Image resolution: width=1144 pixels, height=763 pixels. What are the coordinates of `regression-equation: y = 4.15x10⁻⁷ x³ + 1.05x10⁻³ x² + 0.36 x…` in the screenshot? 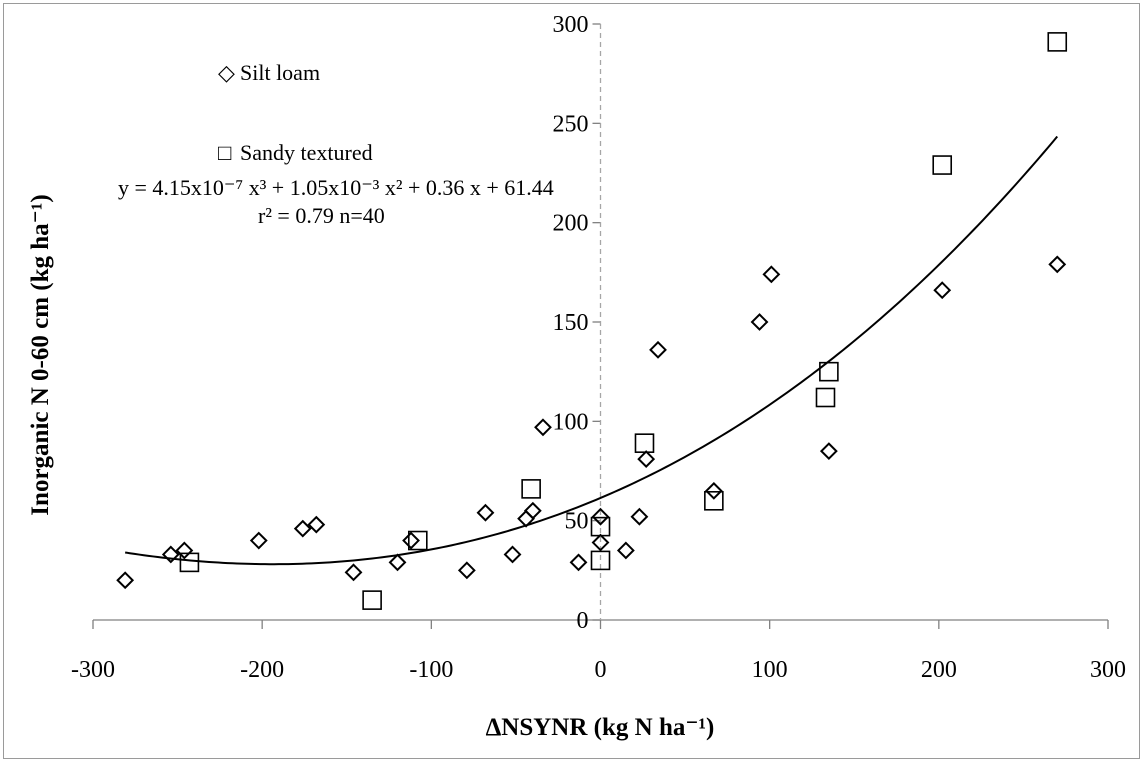 It's located at (336, 187).